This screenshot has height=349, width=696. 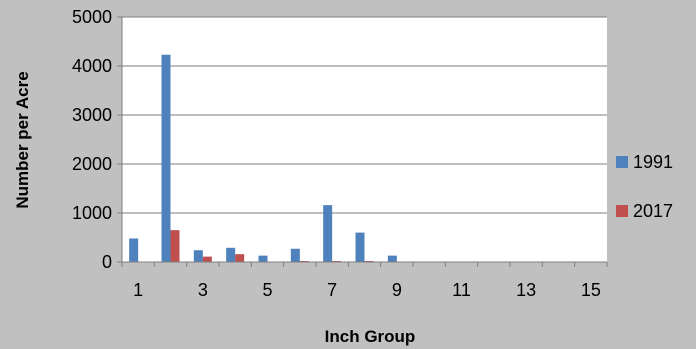 I want to click on legend: 1991 2017, so click(x=644, y=186).